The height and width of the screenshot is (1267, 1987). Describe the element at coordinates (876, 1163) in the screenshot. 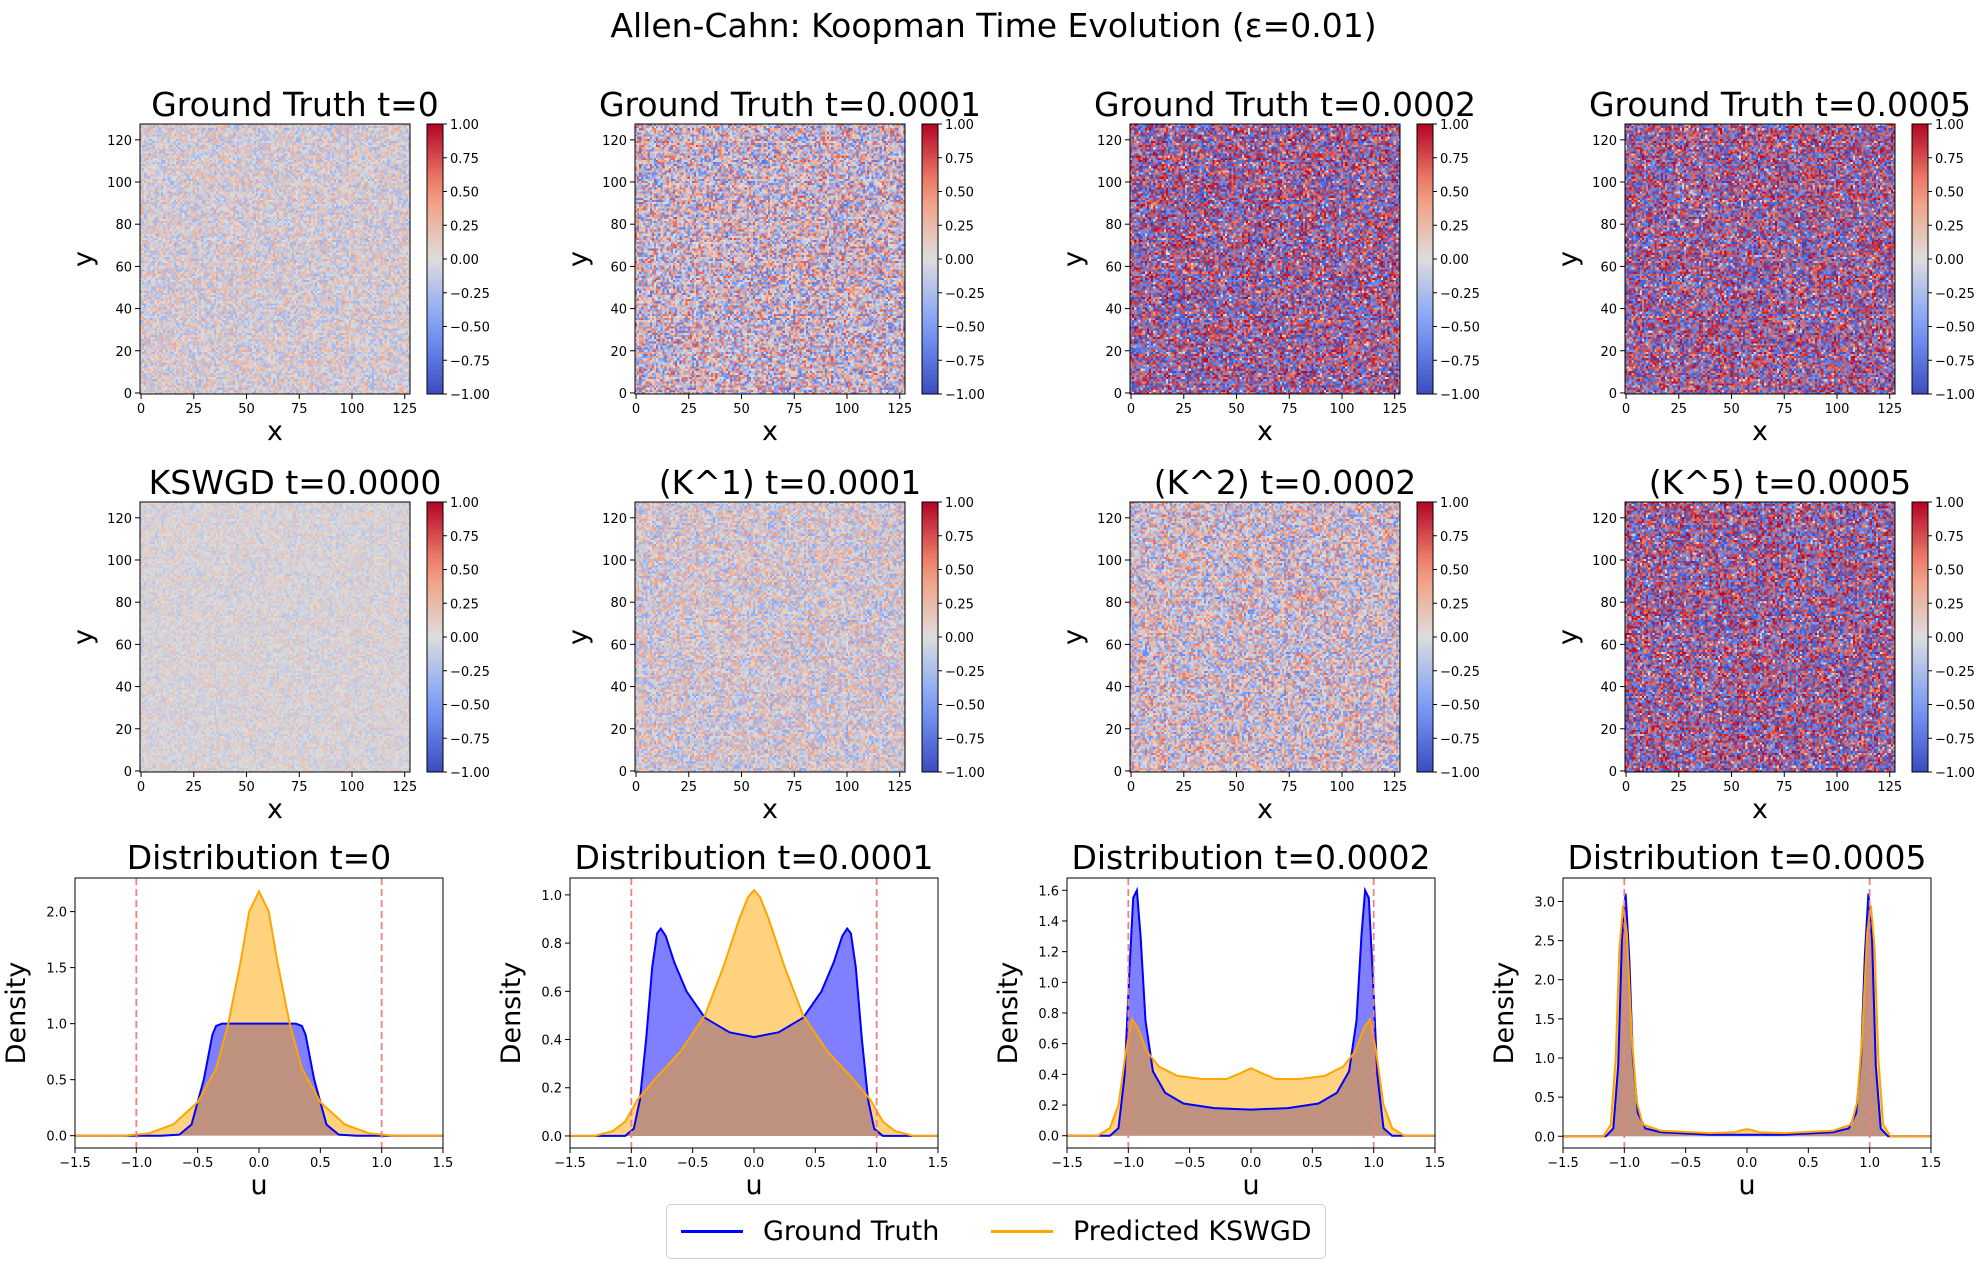

I see `x-tick-label: 1.0` at that location.